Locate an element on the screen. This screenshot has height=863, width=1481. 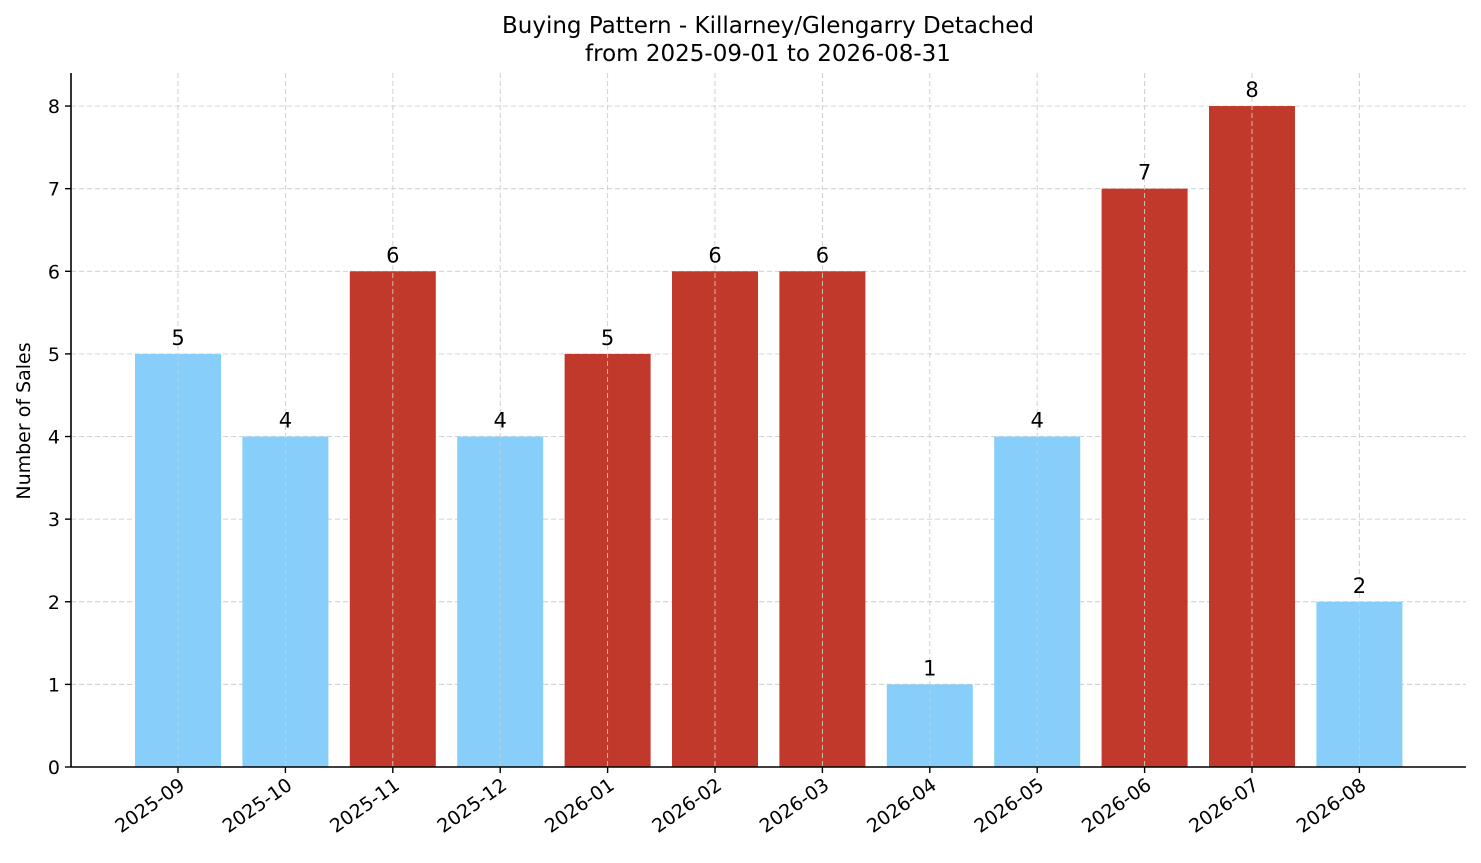
x-tick-label: 2025-09 is located at coordinates (150, 806).